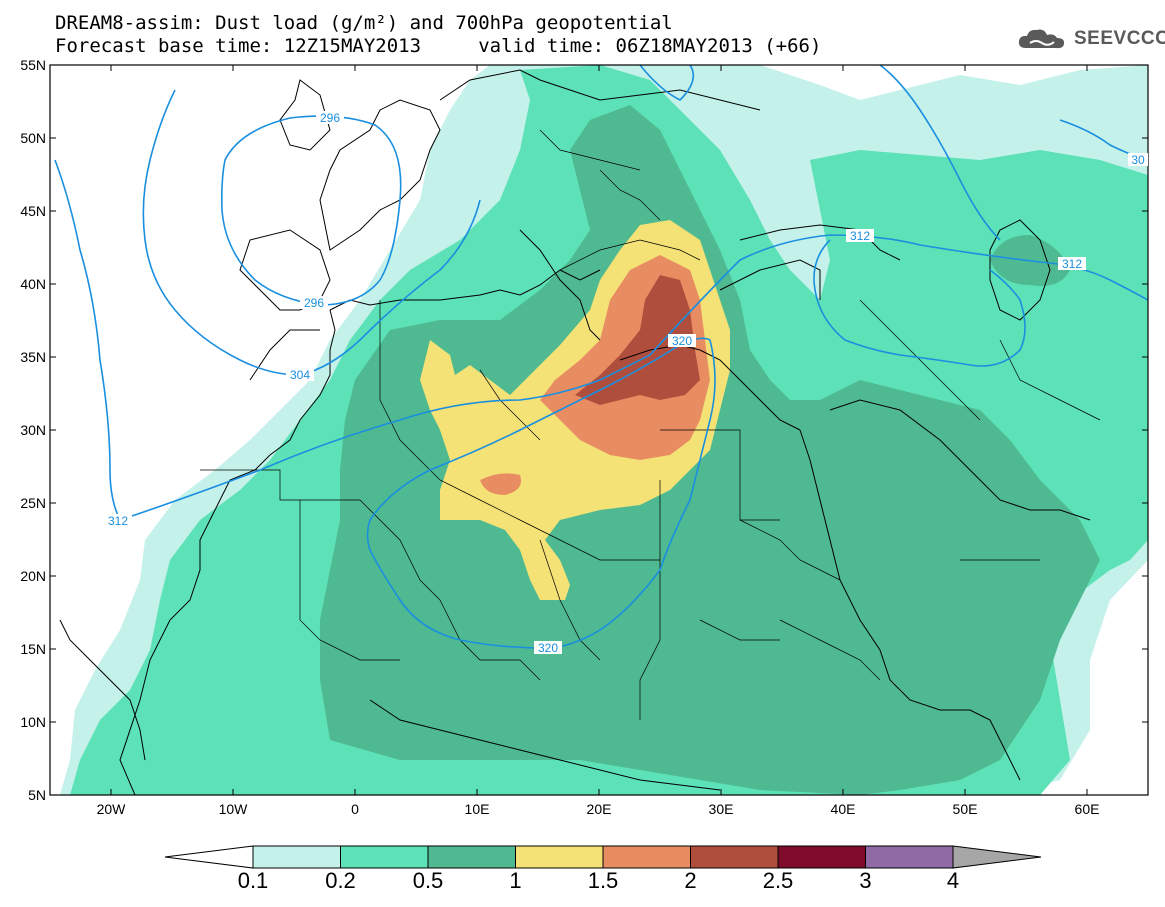  Describe the element at coordinates (541, 493) in the screenshot. I see `contour-320-south` at that location.